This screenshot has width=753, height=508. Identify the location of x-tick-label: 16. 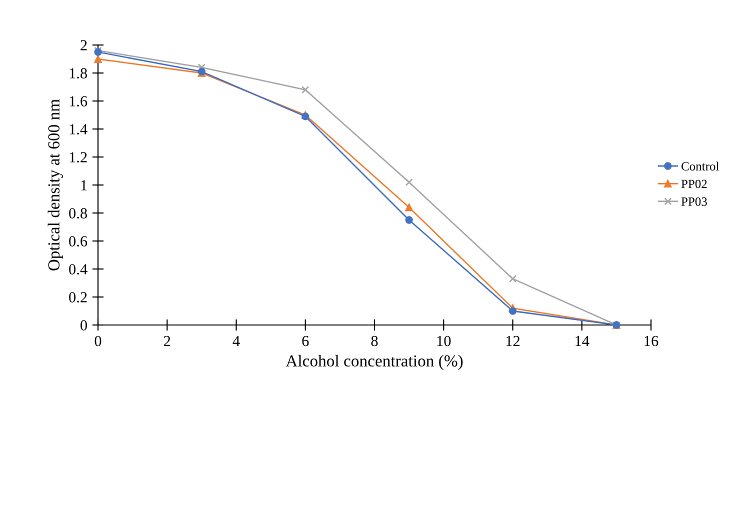
(651, 341).